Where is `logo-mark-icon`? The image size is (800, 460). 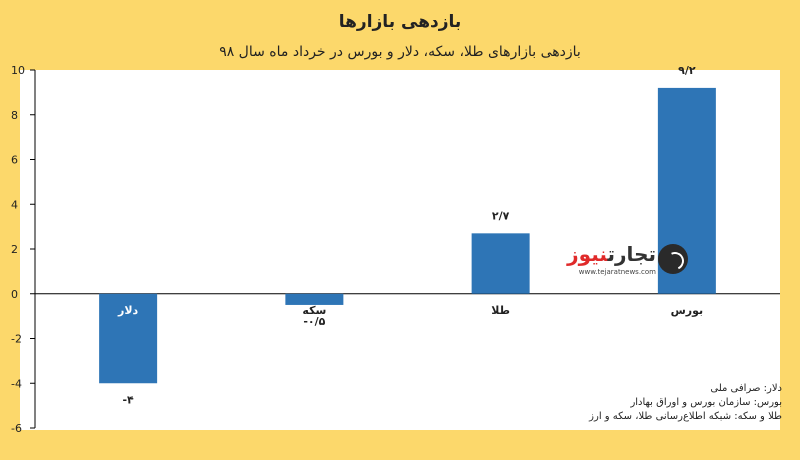 logo-mark-icon is located at coordinates (673, 259).